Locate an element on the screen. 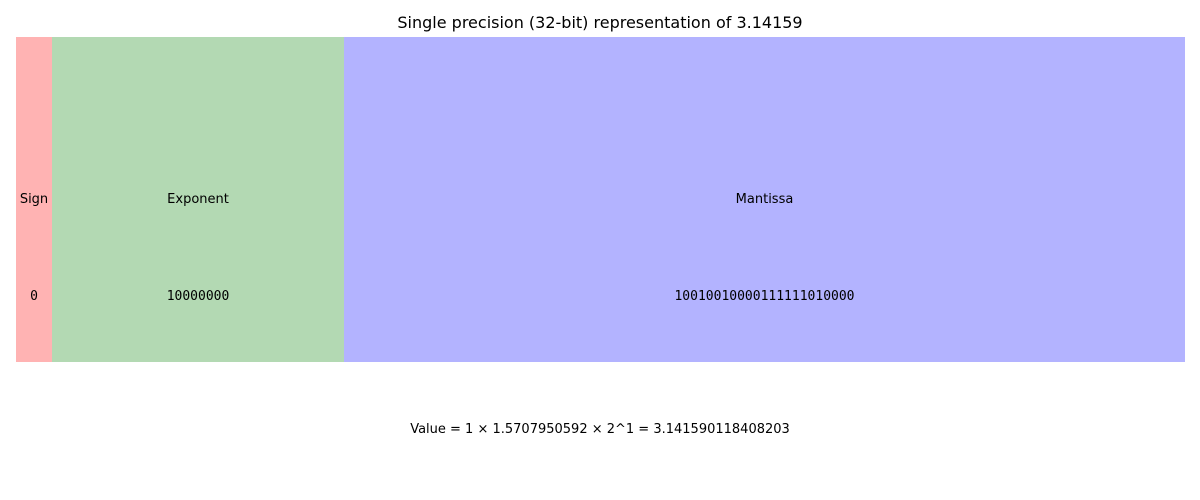 Image resolution: width=1200 pixels, height=500 pixels. mantissa-label: Mantissa is located at coordinates (764, 199).